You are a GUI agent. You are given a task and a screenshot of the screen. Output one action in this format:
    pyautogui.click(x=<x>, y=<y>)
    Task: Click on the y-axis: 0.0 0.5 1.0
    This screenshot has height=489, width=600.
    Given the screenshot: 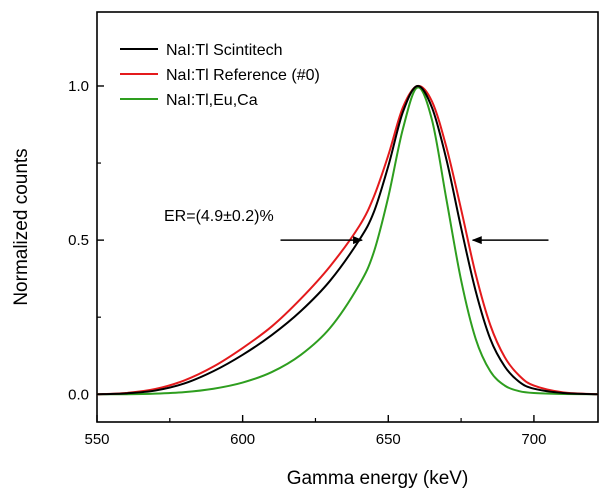 What is the action you would take?
    pyautogui.click(x=86, y=240)
    